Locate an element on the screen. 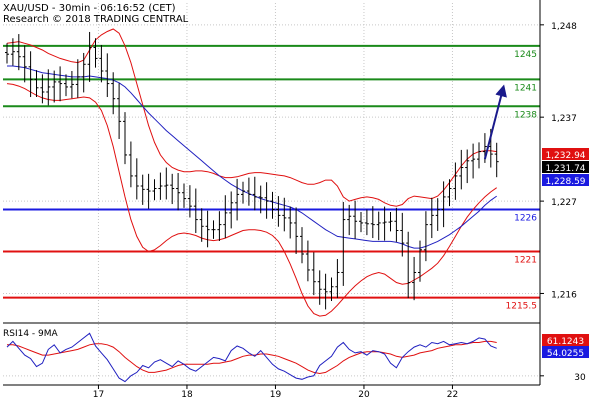 The width and height of the screenshot is (590, 404). price-tag-last-price: 1,231.74 is located at coordinates (565, 169).